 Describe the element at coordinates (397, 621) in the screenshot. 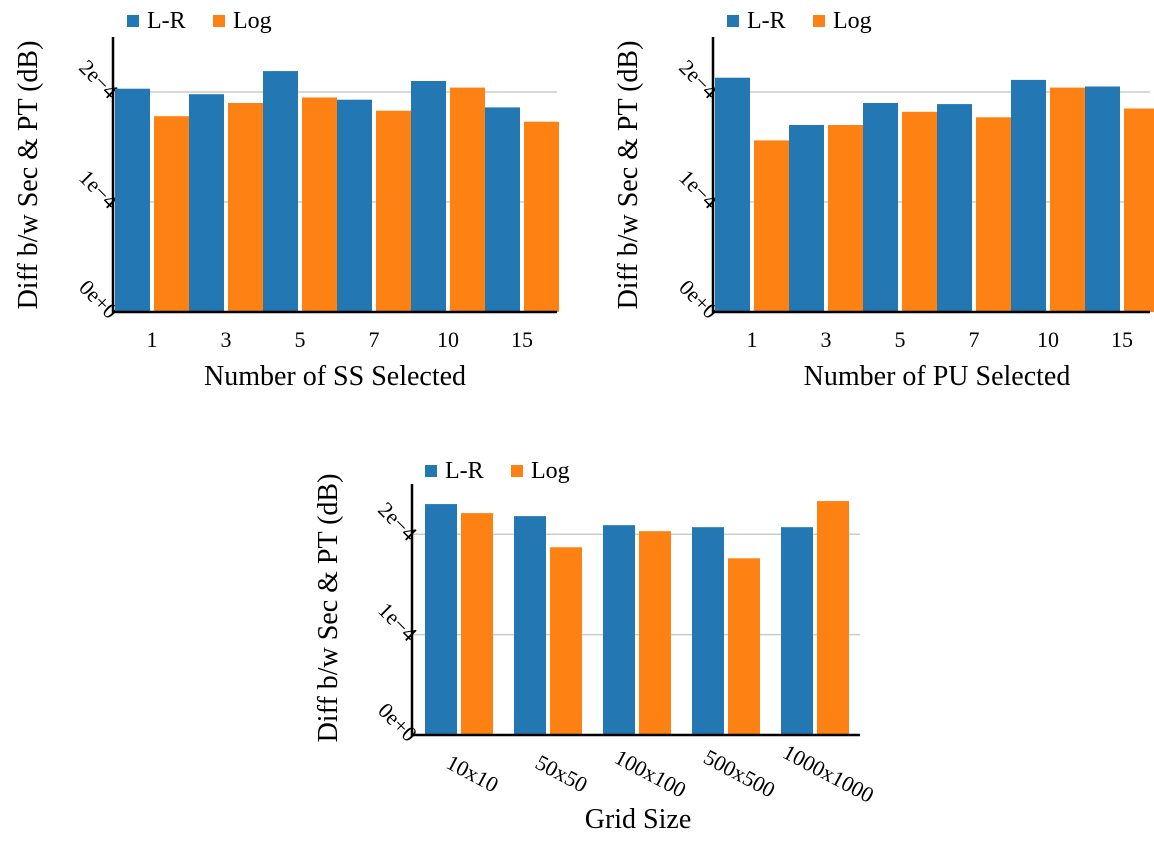

I see `y-tick-label: 1e−4` at that location.